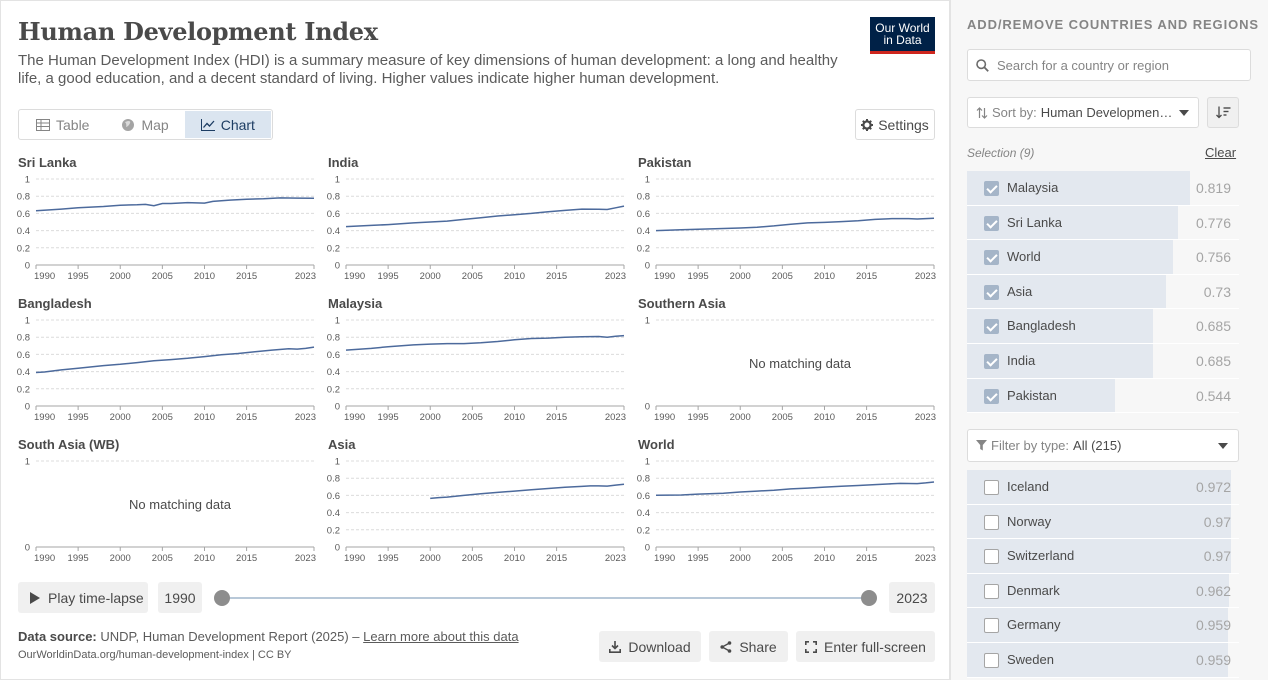 This screenshot has height=680, width=1268. I want to click on facet-title: Pakistan, so click(665, 162).